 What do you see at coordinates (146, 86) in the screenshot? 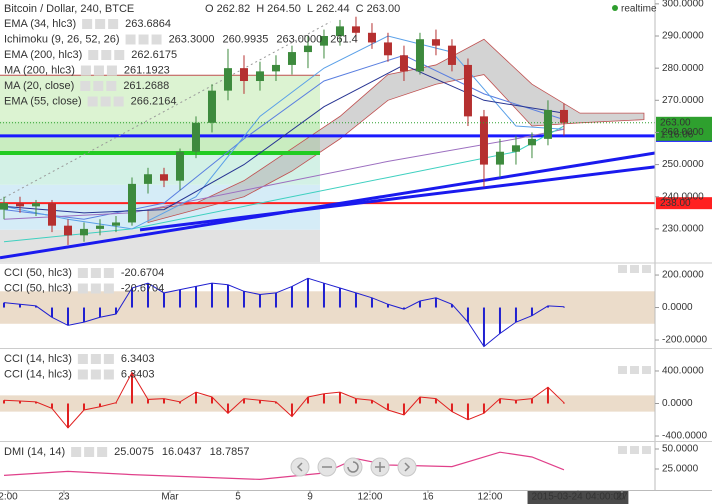
I see `legend-readout: 261.2688` at bounding box center [146, 86].